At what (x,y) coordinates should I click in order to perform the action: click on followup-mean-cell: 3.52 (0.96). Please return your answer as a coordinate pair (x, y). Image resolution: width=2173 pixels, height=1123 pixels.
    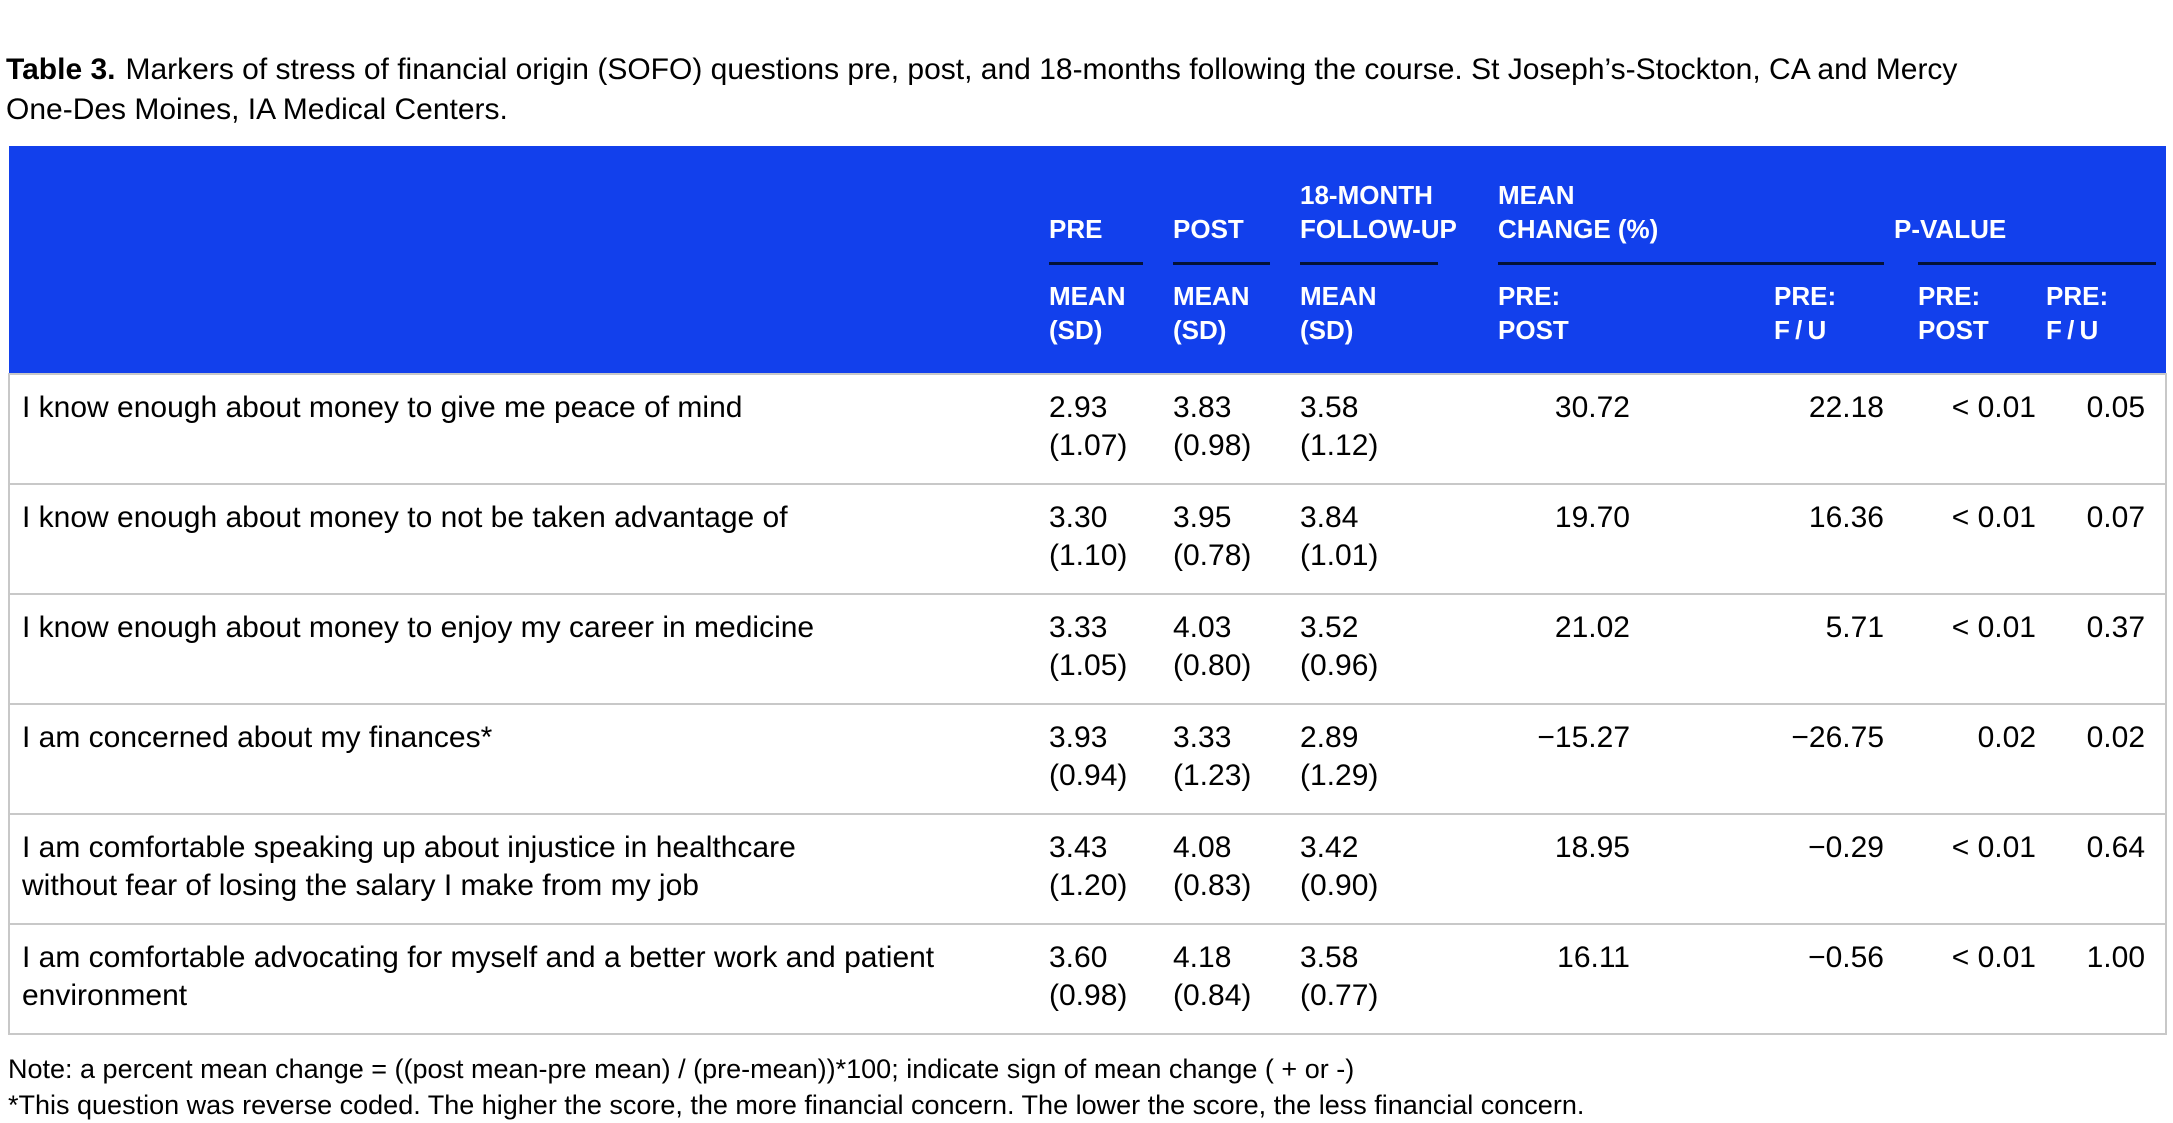
    Looking at the image, I should click on (1399, 649).